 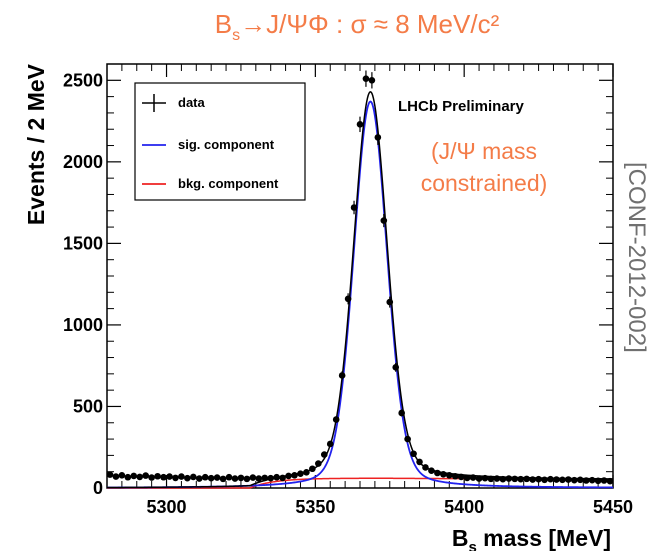 What do you see at coordinates (315, 507) in the screenshot?
I see `x-tick-label: 5350` at bounding box center [315, 507].